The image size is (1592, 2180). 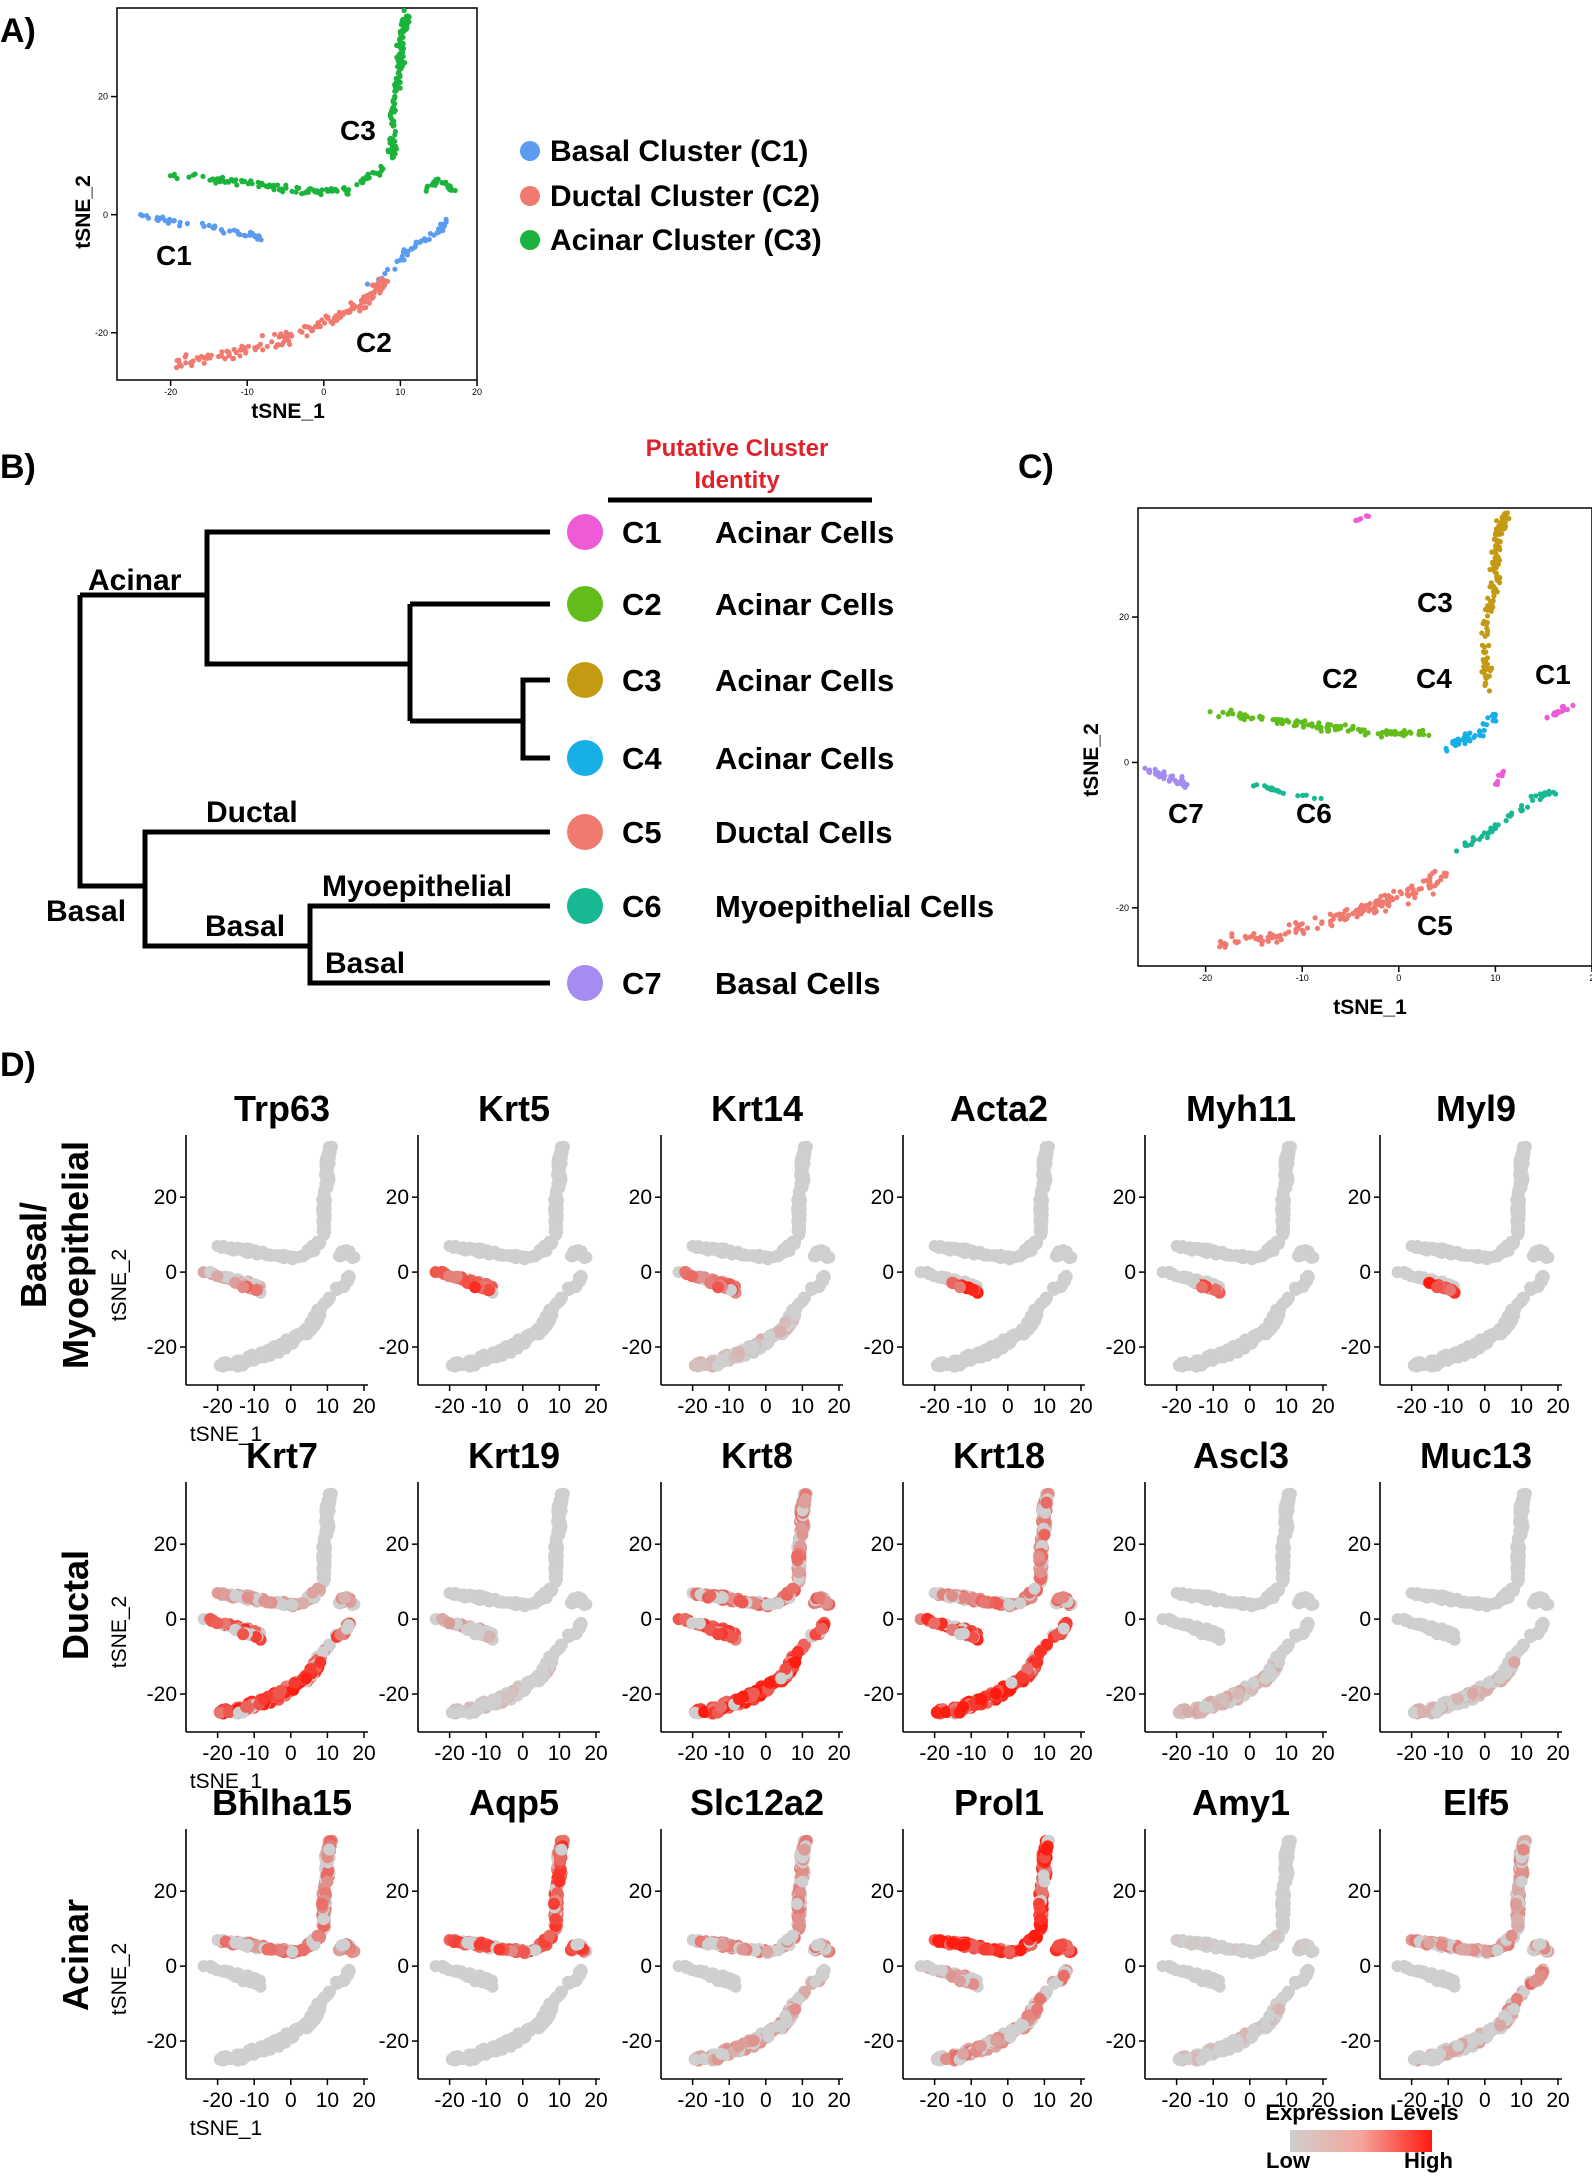 I want to click on branch-label-myoepithelial: Myoepithelial, so click(x=417, y=886).